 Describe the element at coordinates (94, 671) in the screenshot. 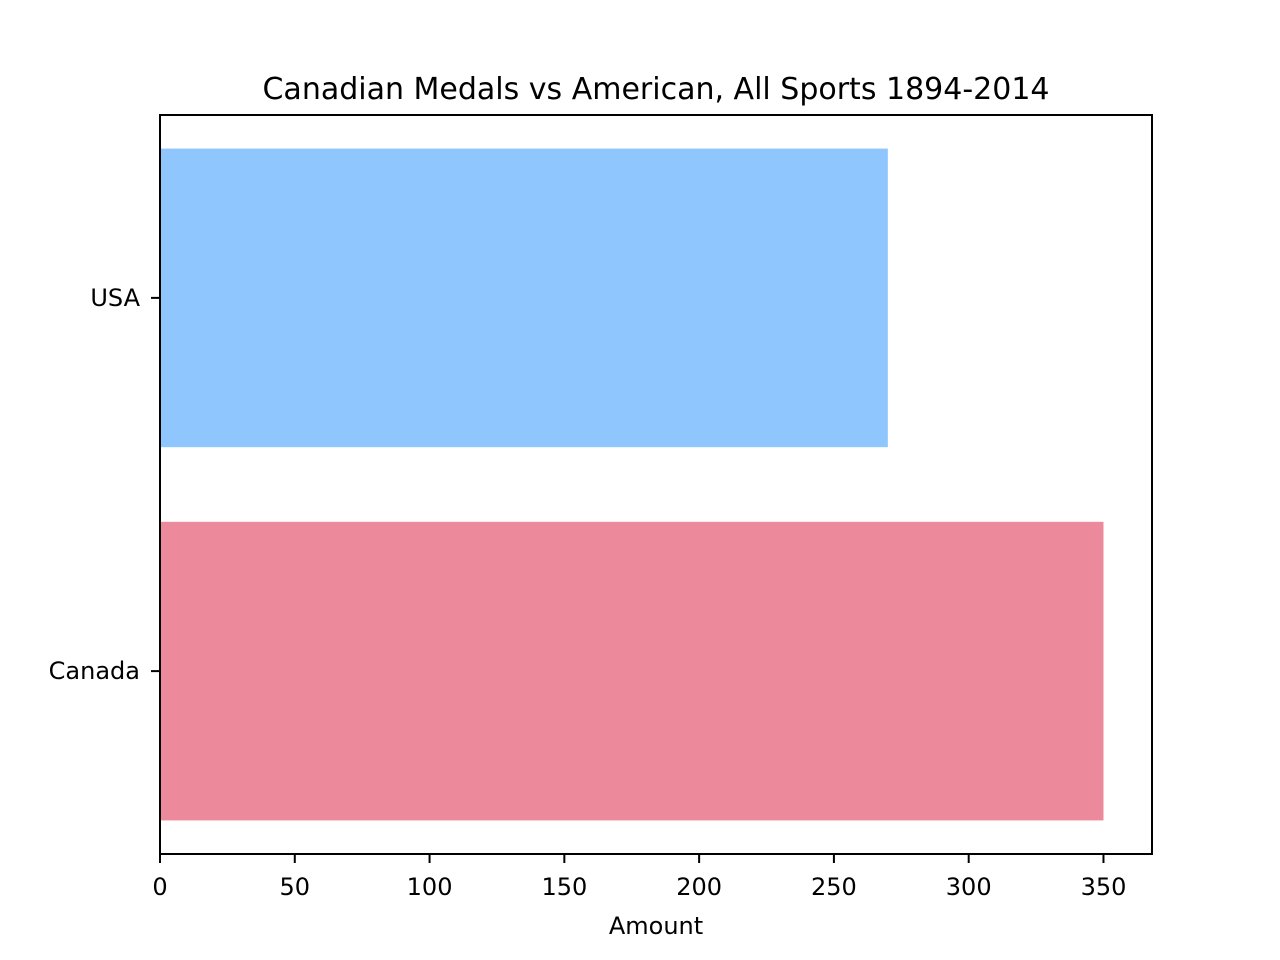

I see `y-tick-label: Canada` at that location.